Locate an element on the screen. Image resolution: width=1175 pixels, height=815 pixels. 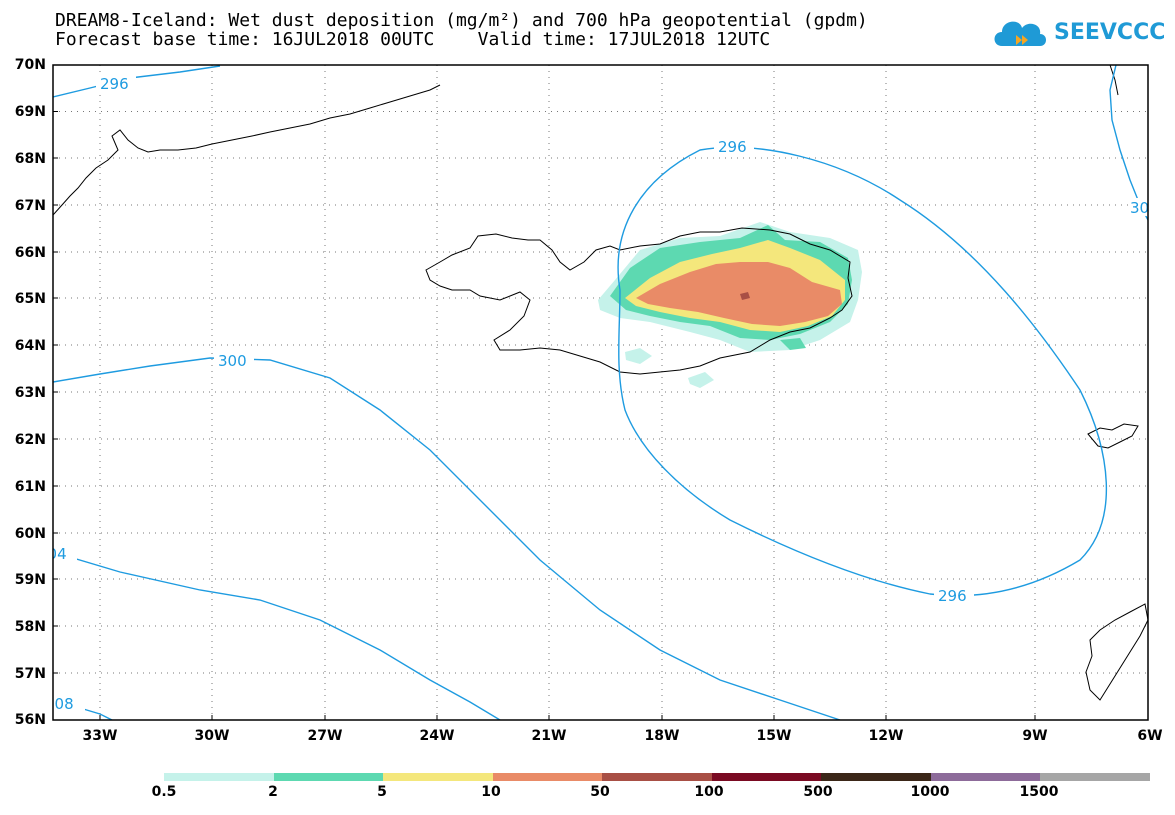
scotland-coast is located at coordinates (1116, 652).